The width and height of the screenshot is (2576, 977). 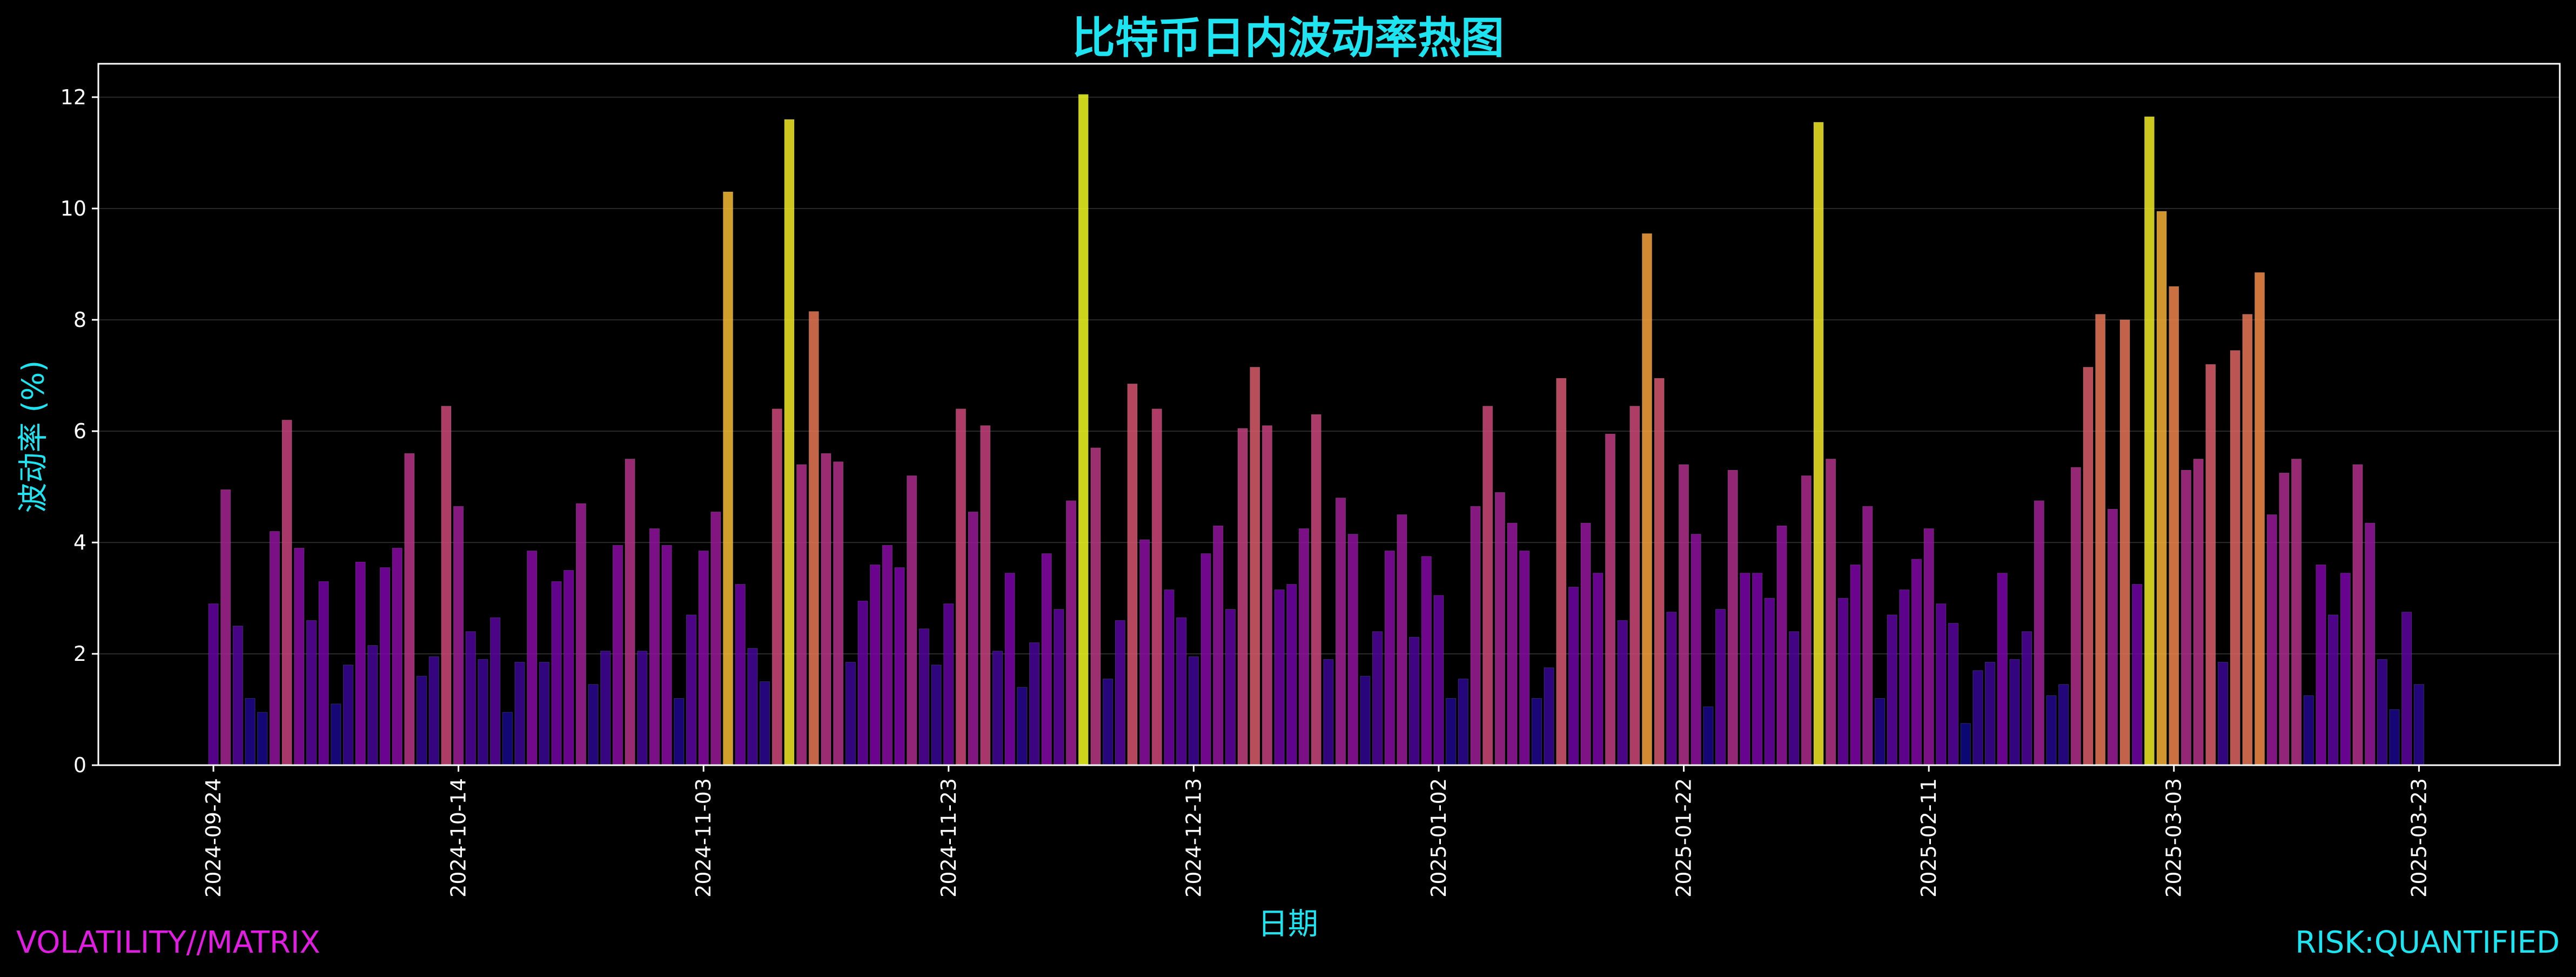 What do you see at coordinates (79, 542) in the screenshot?
I see `y-tick-label: 4` at bounding box center [79, 542].